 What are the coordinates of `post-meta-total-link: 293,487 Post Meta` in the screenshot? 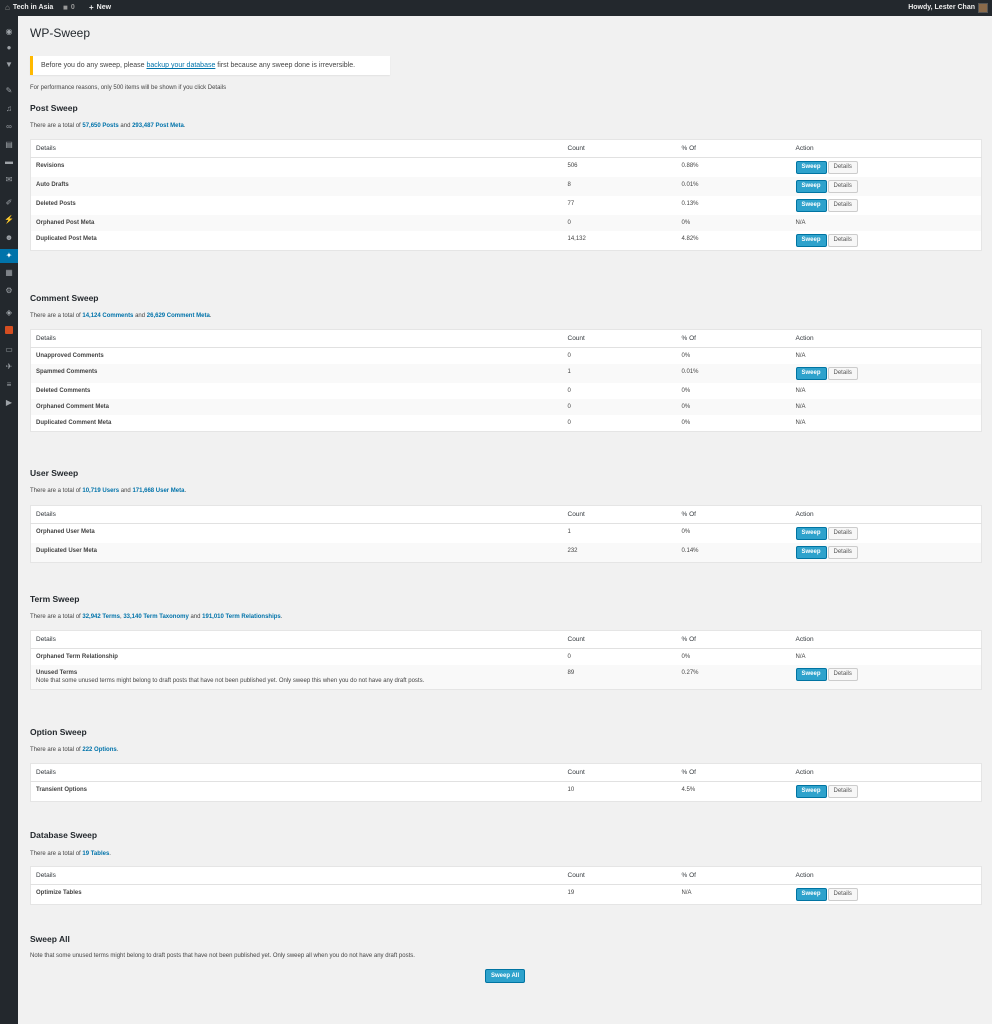 It's located at (158, 126).